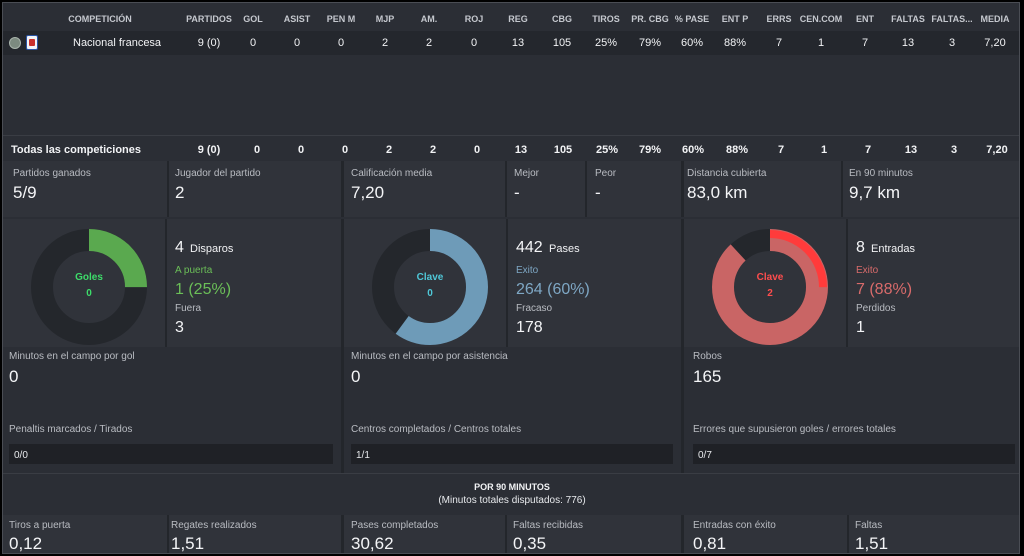 Image resolution: width=1024 pixels, height=556 pixels. Describe the element at coordinates (954, 150) in the screenshot. I see `total-cell: 3` at that location.